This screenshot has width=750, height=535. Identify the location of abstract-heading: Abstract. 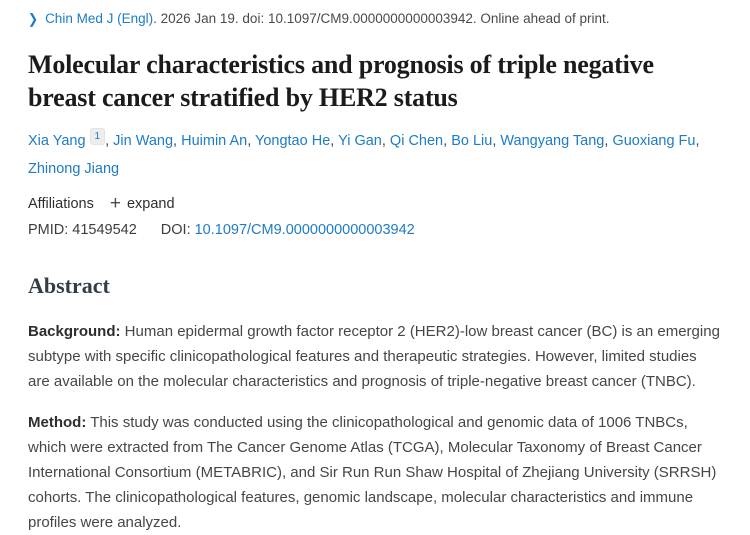
(69, 285).